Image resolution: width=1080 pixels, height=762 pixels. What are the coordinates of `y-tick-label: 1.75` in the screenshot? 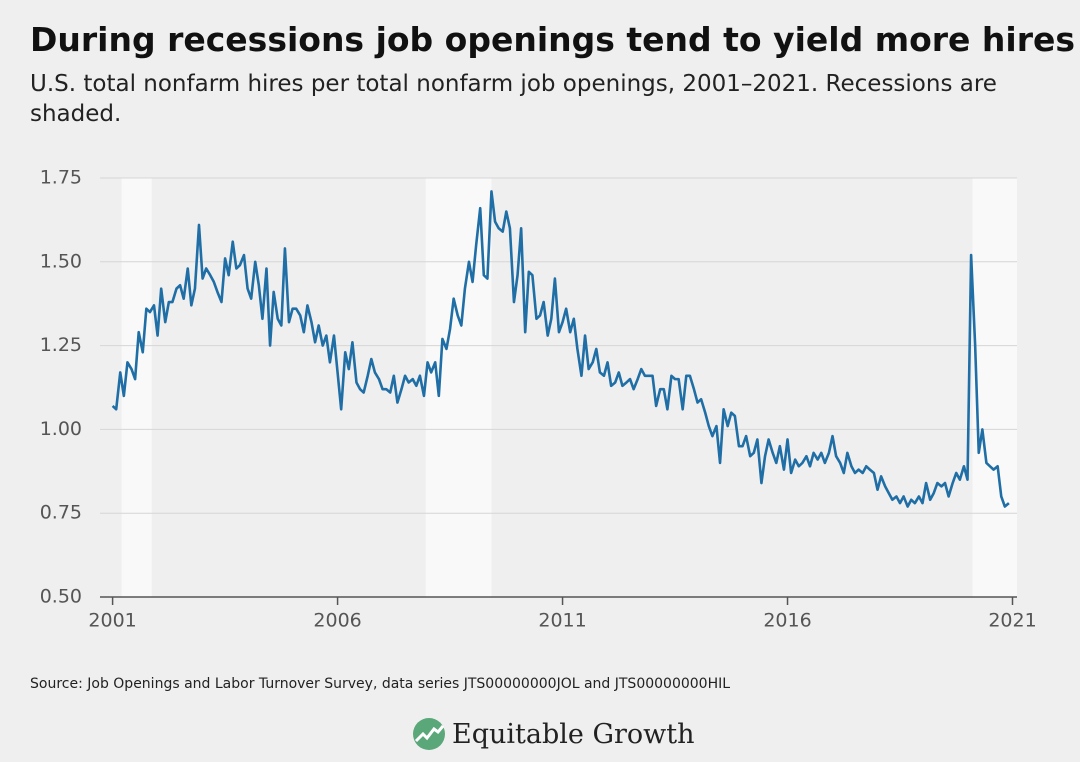 It's located at (61, 178).